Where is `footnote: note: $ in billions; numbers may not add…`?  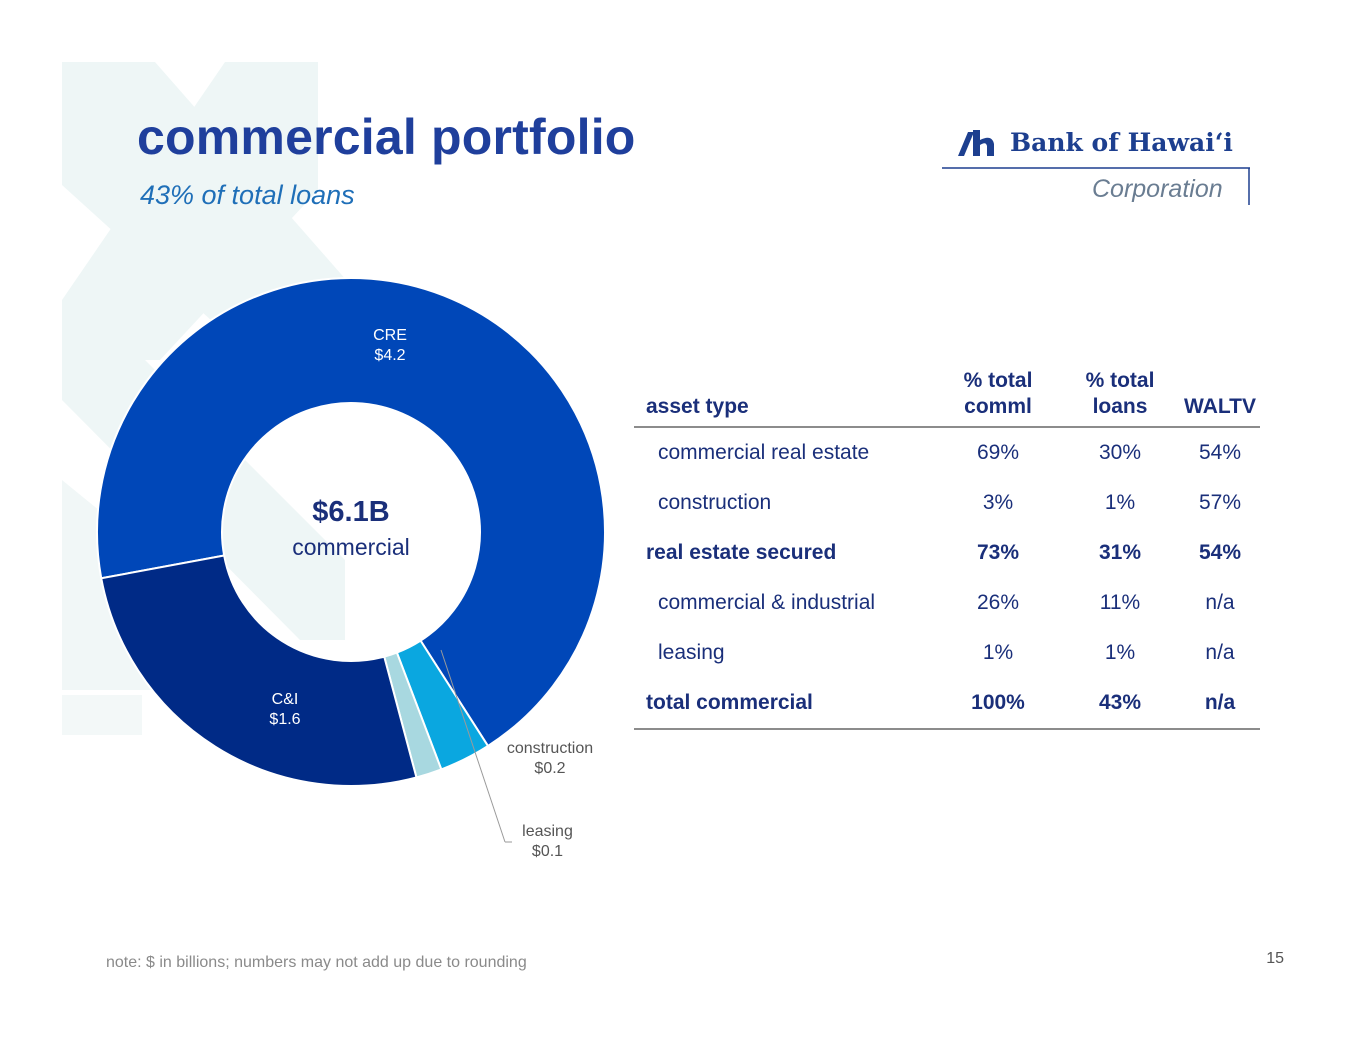 footnote: note: $ in billions; numbers may not add… is located at coordinates (316, 962).